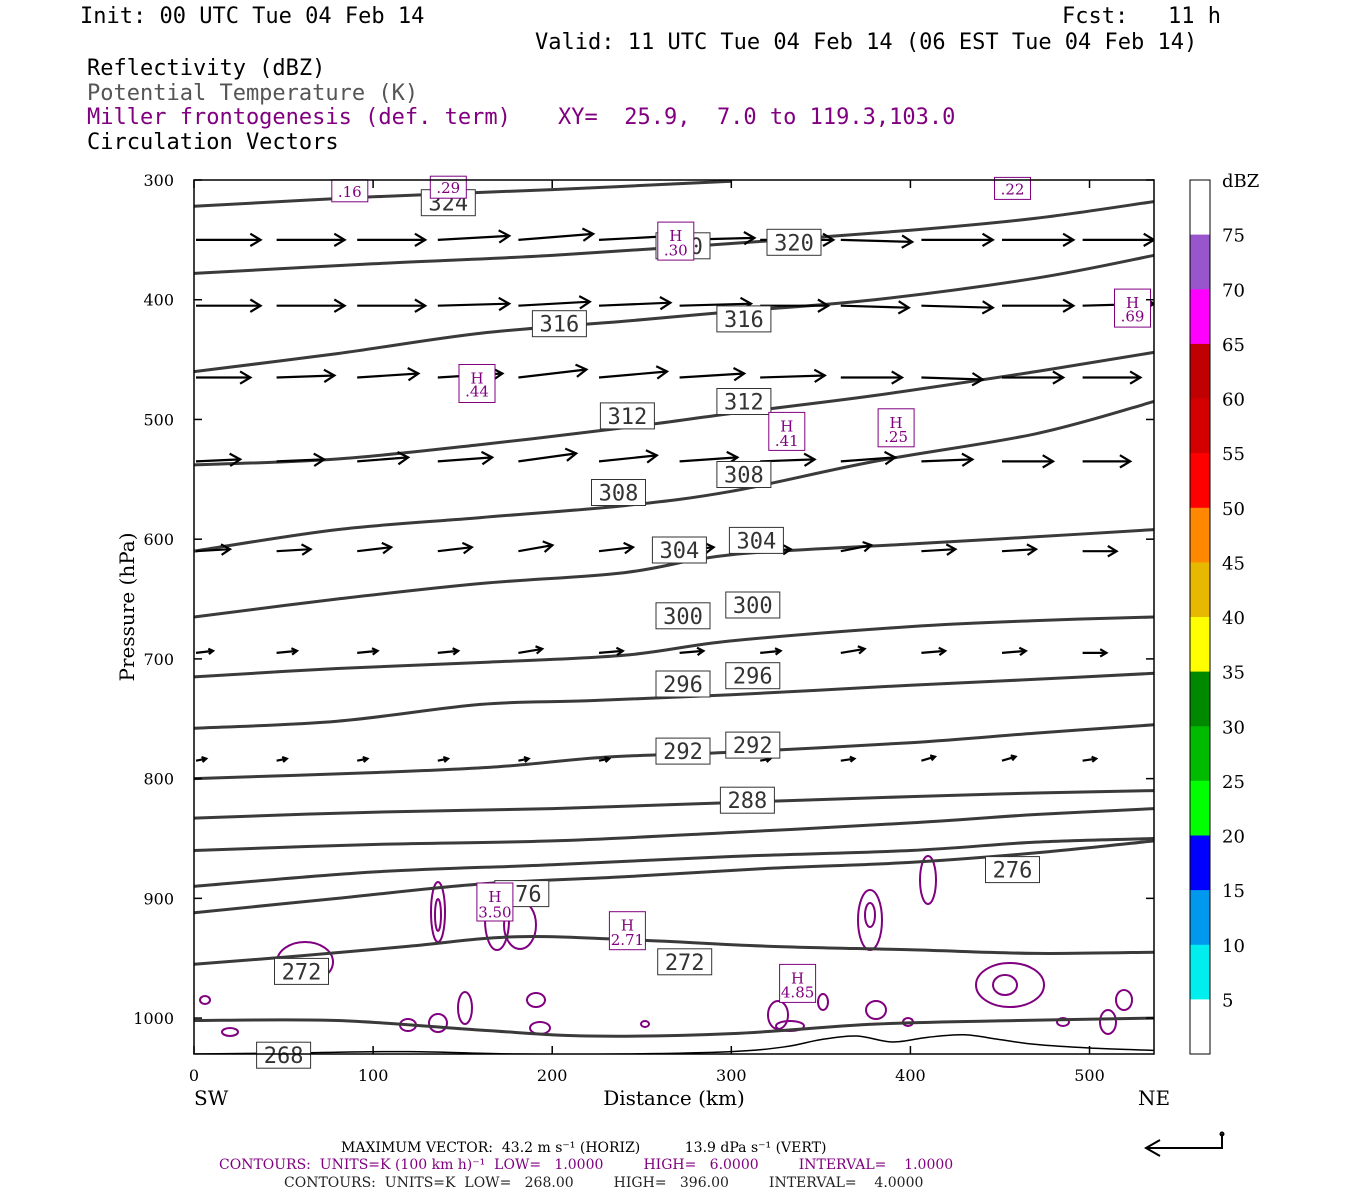 The height and width of the screenshot is (1200, 1350). Describe the element at coordinates (753, 606) in the screenshot. I see `theta-label-text: 300` at that location.